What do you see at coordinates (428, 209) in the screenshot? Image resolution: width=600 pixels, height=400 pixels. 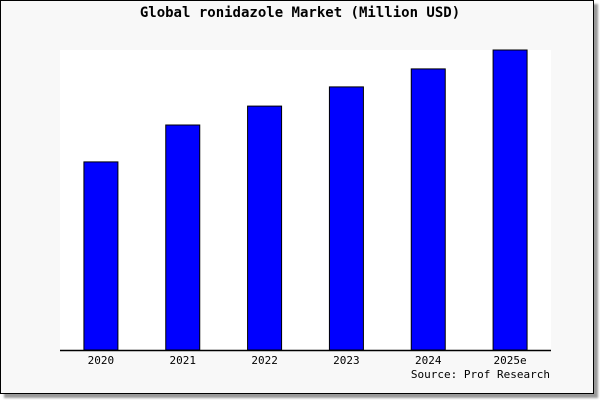 I see `bar-2024` at bounding box center [428, 209].